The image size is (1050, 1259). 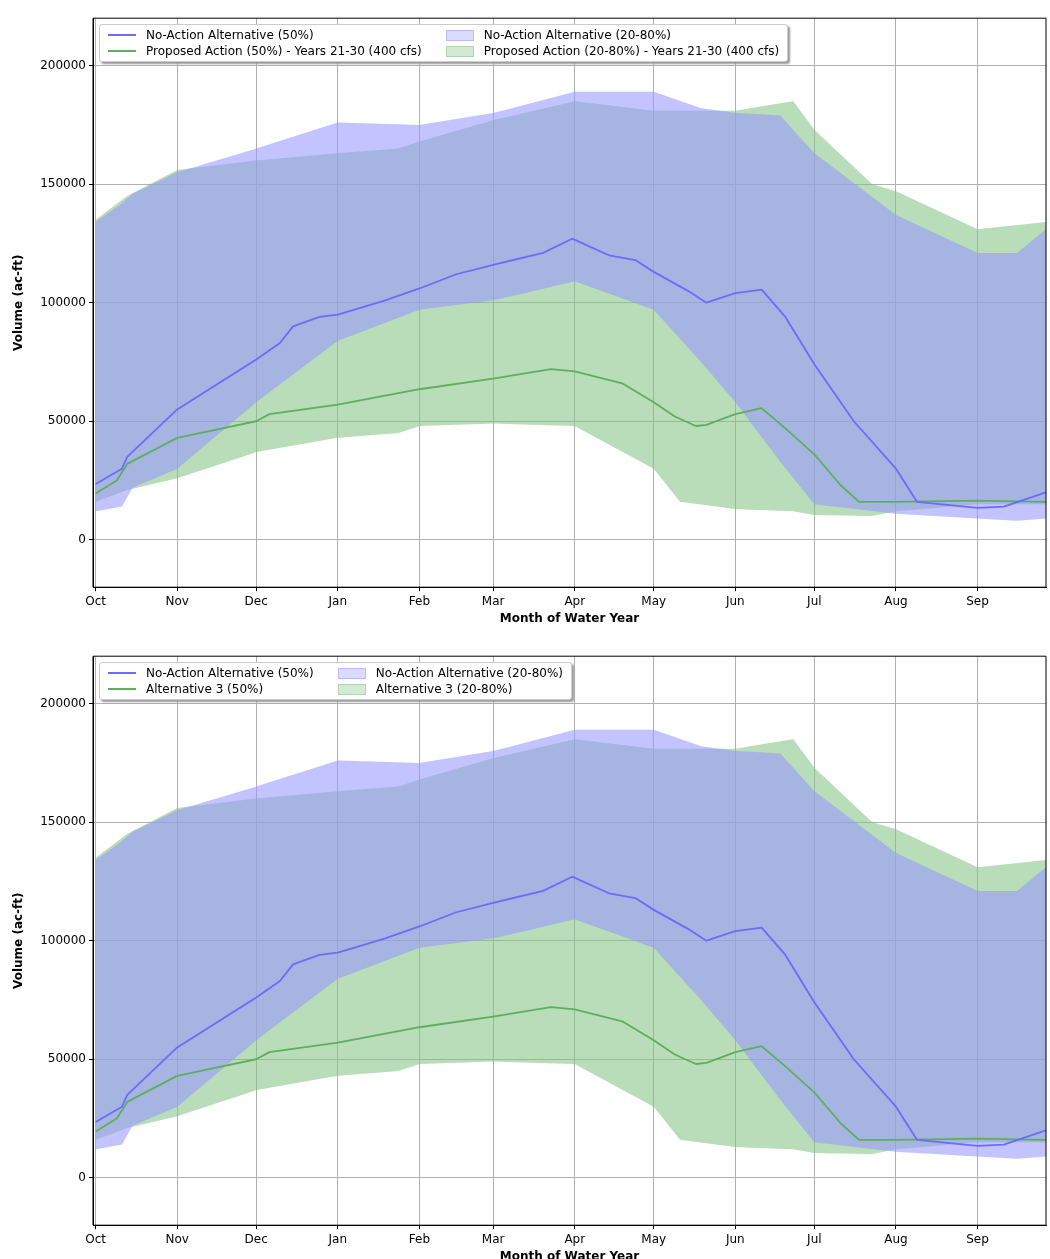 I want to click on legend-label: Proposed Action (20-80%) - Years 21-30 (400 cfs), so click(x=631, y=51).